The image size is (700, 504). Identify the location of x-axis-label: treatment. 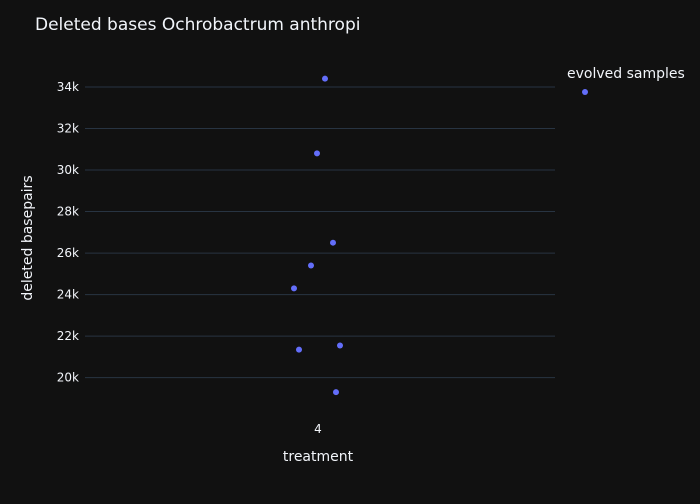
(318, 457).